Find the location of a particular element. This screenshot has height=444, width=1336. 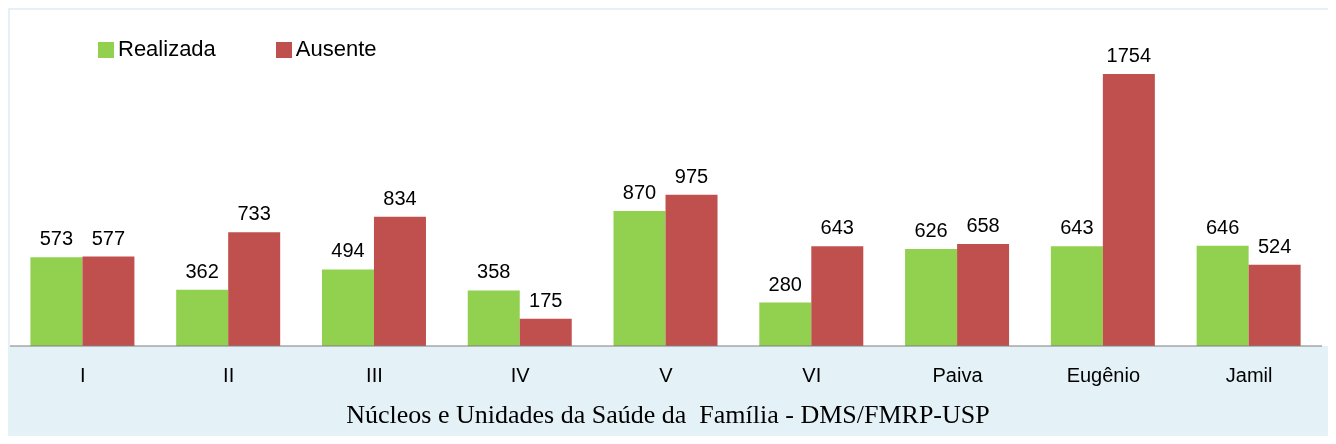

data-label: 175 is located at coordinates (546, 299).